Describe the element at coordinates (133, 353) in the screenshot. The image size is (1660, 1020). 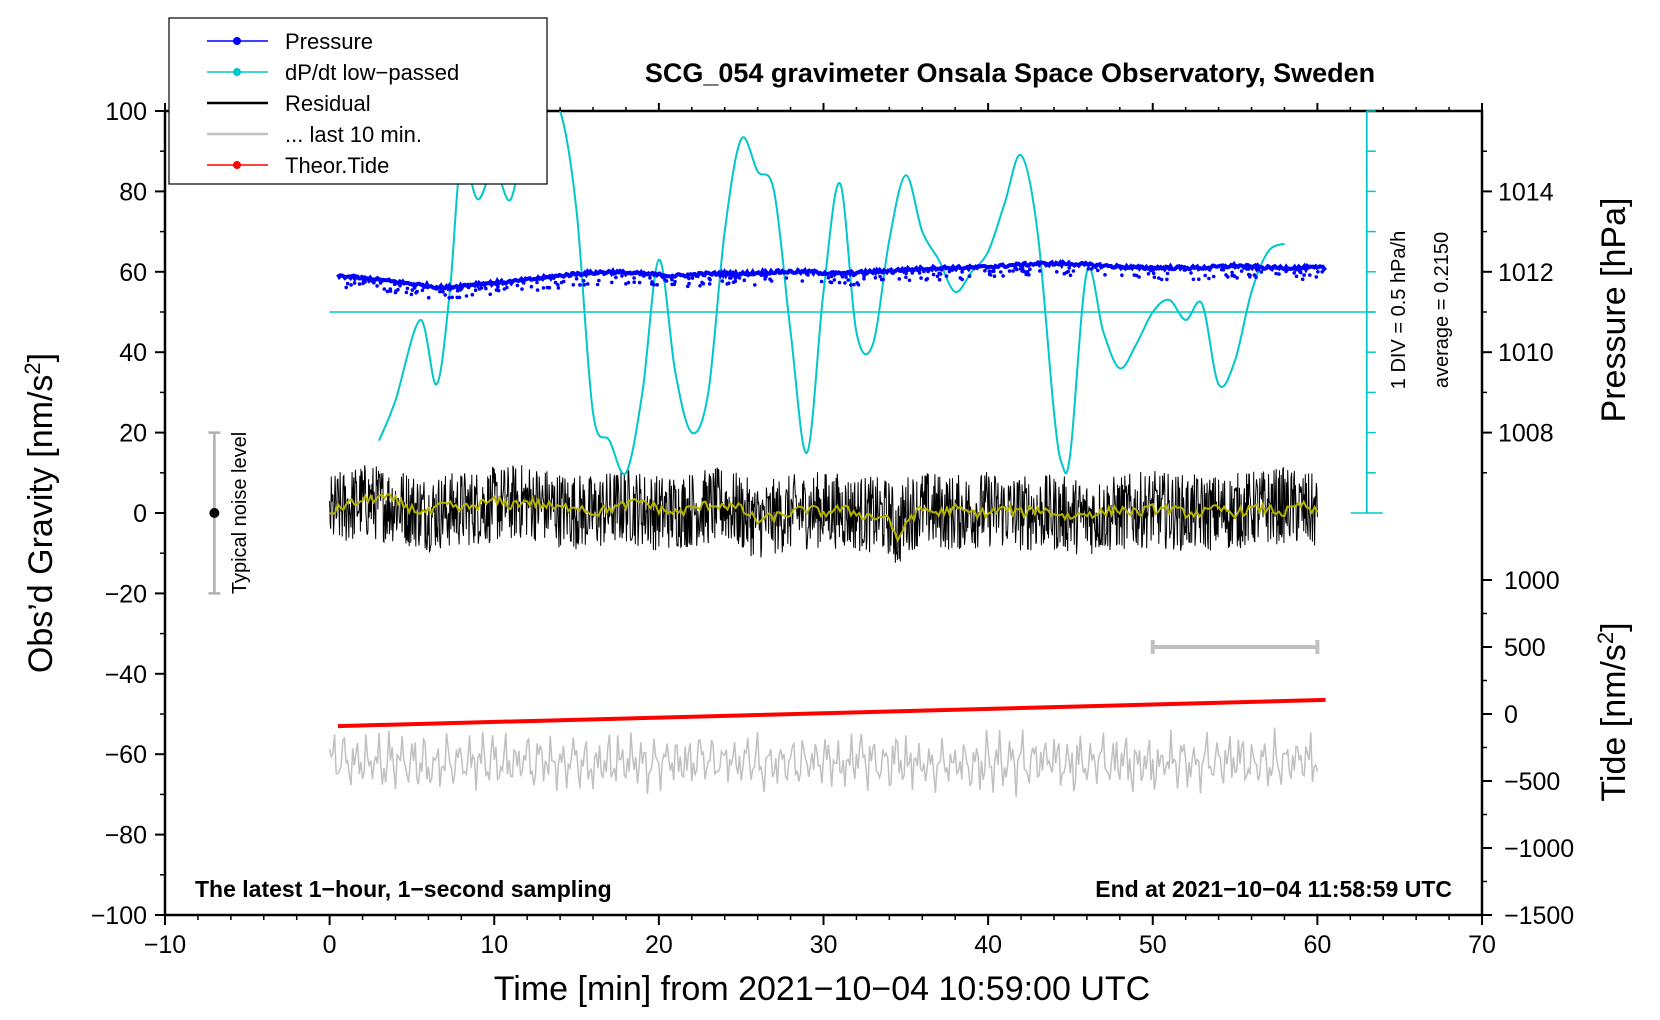
I see `y-tick-label: 40` at that location.